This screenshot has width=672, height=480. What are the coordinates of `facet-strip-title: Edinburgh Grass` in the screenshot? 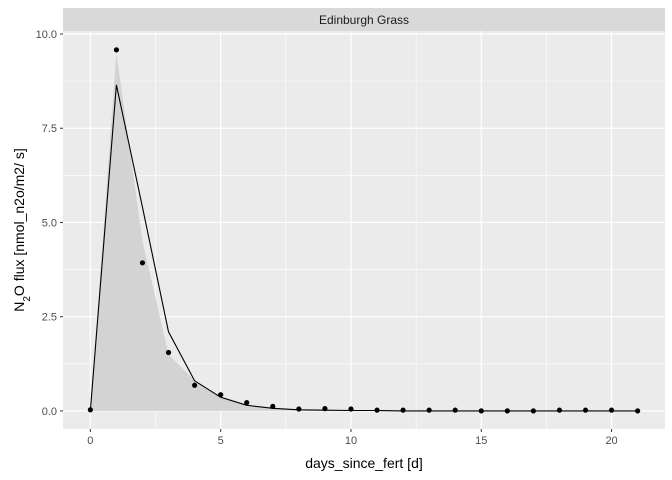 It's located at (364, 20).